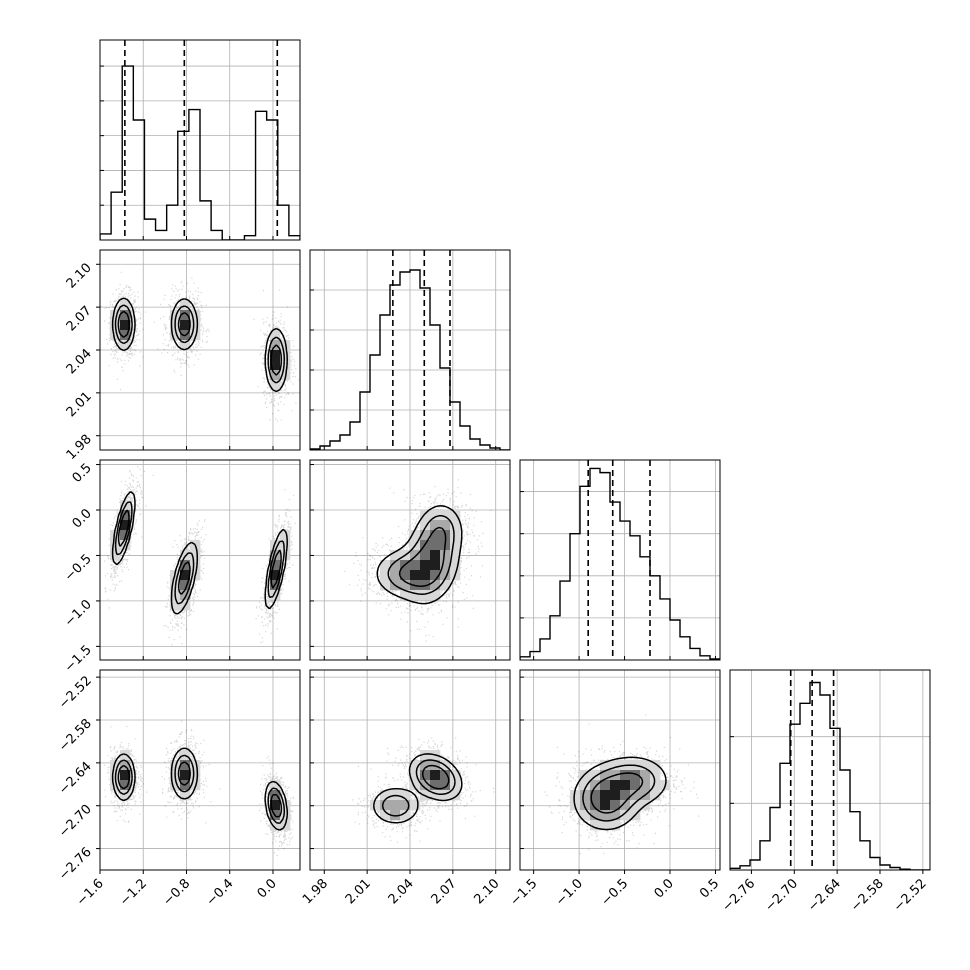  Describe the element at coordinates (830, 775) in the screenshot. I see `histogram-step` at that location.